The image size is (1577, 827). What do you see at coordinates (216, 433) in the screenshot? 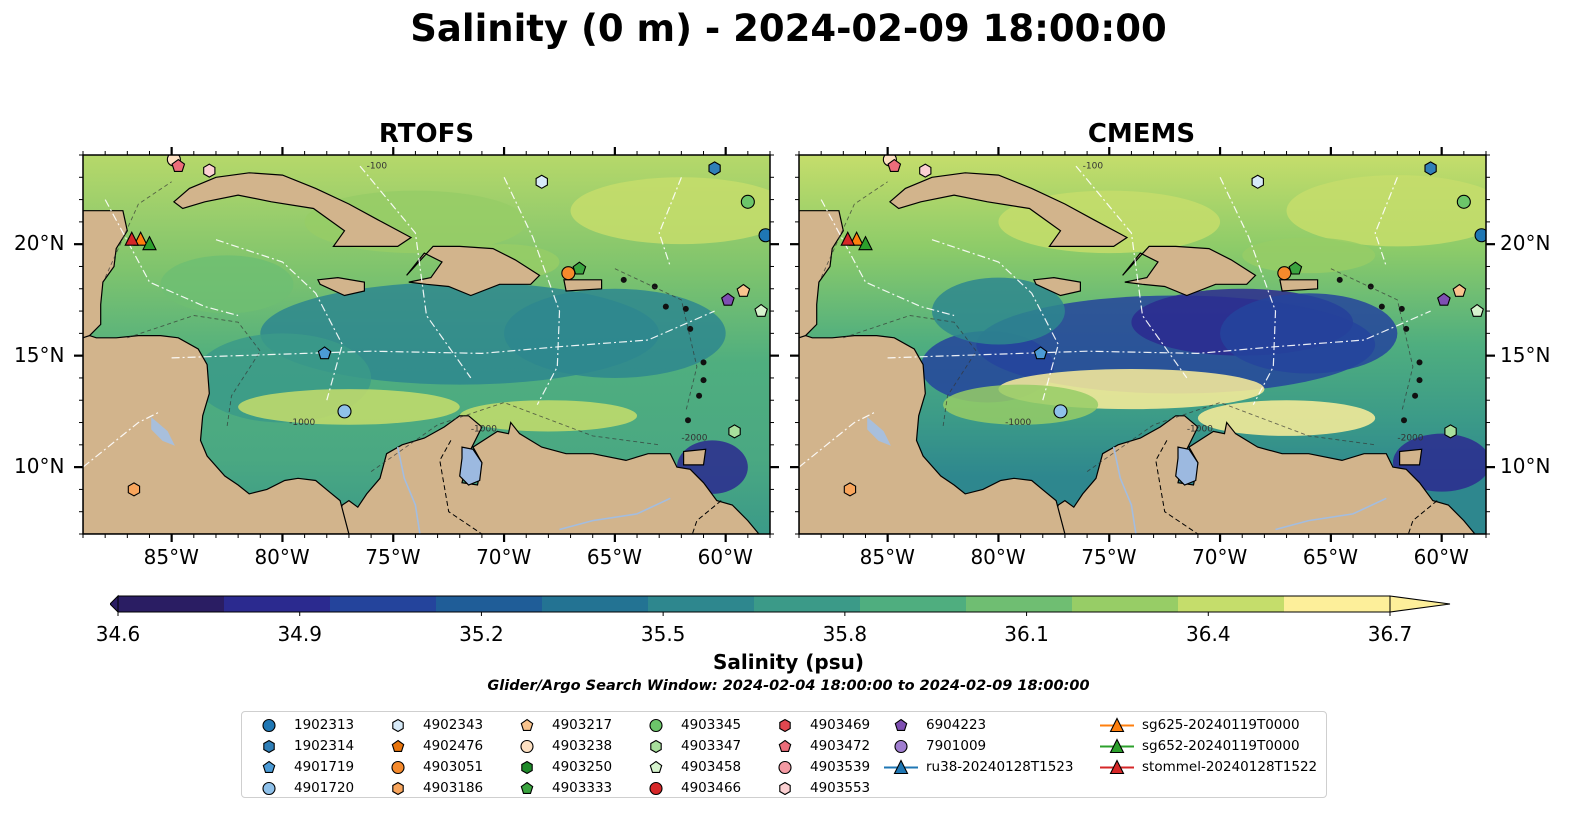
I see `land-central` at bounding box center [216, 433].